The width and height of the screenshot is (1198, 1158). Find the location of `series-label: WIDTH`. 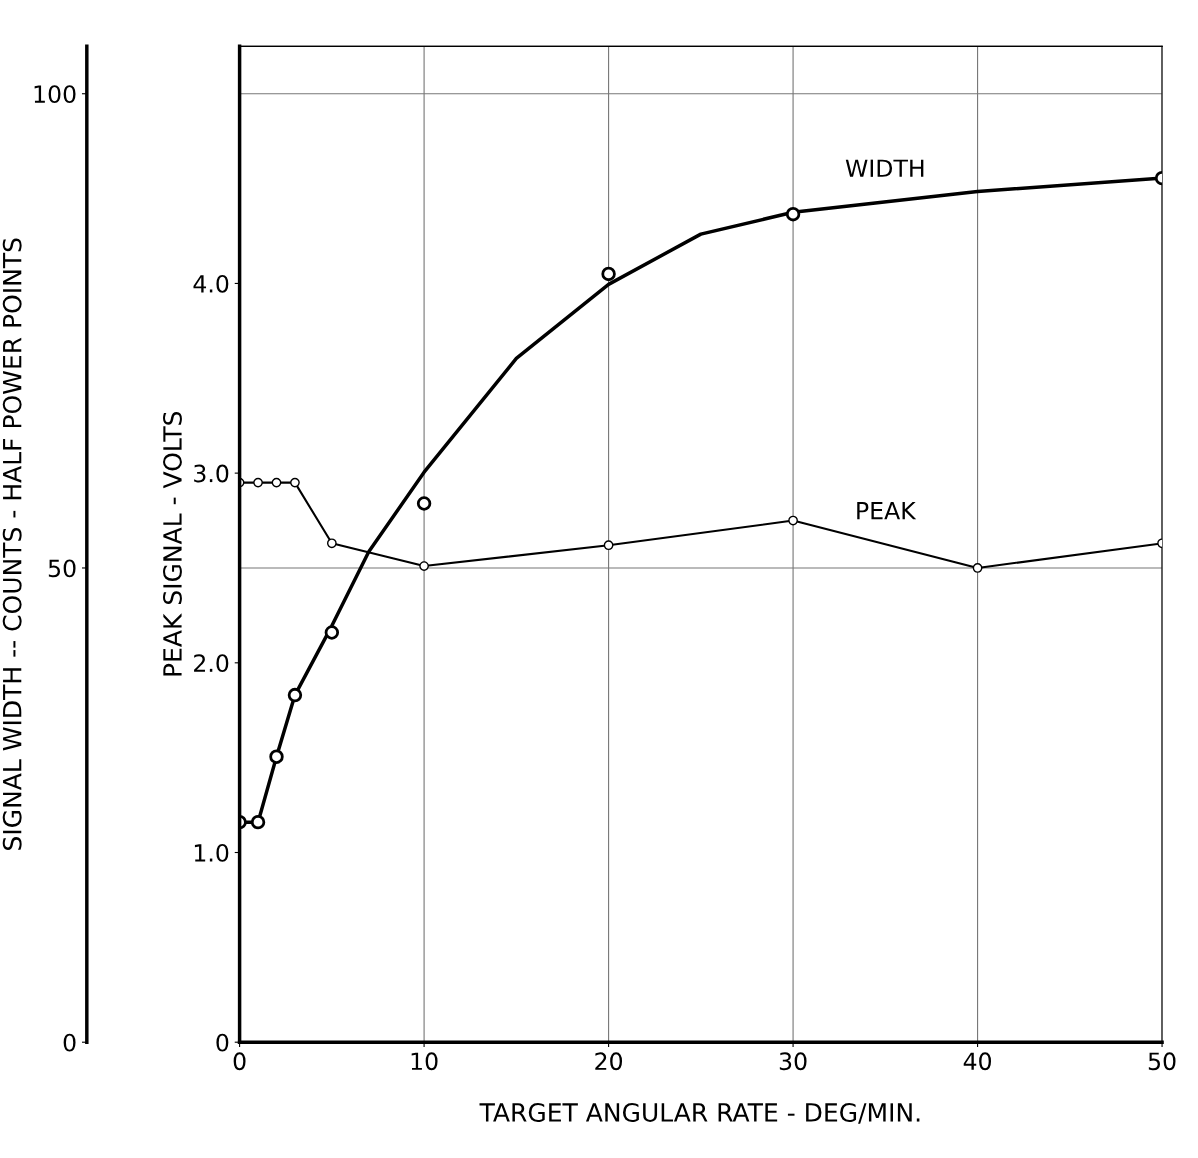

series-label: WIDTH is located at coordinates (884, 168).